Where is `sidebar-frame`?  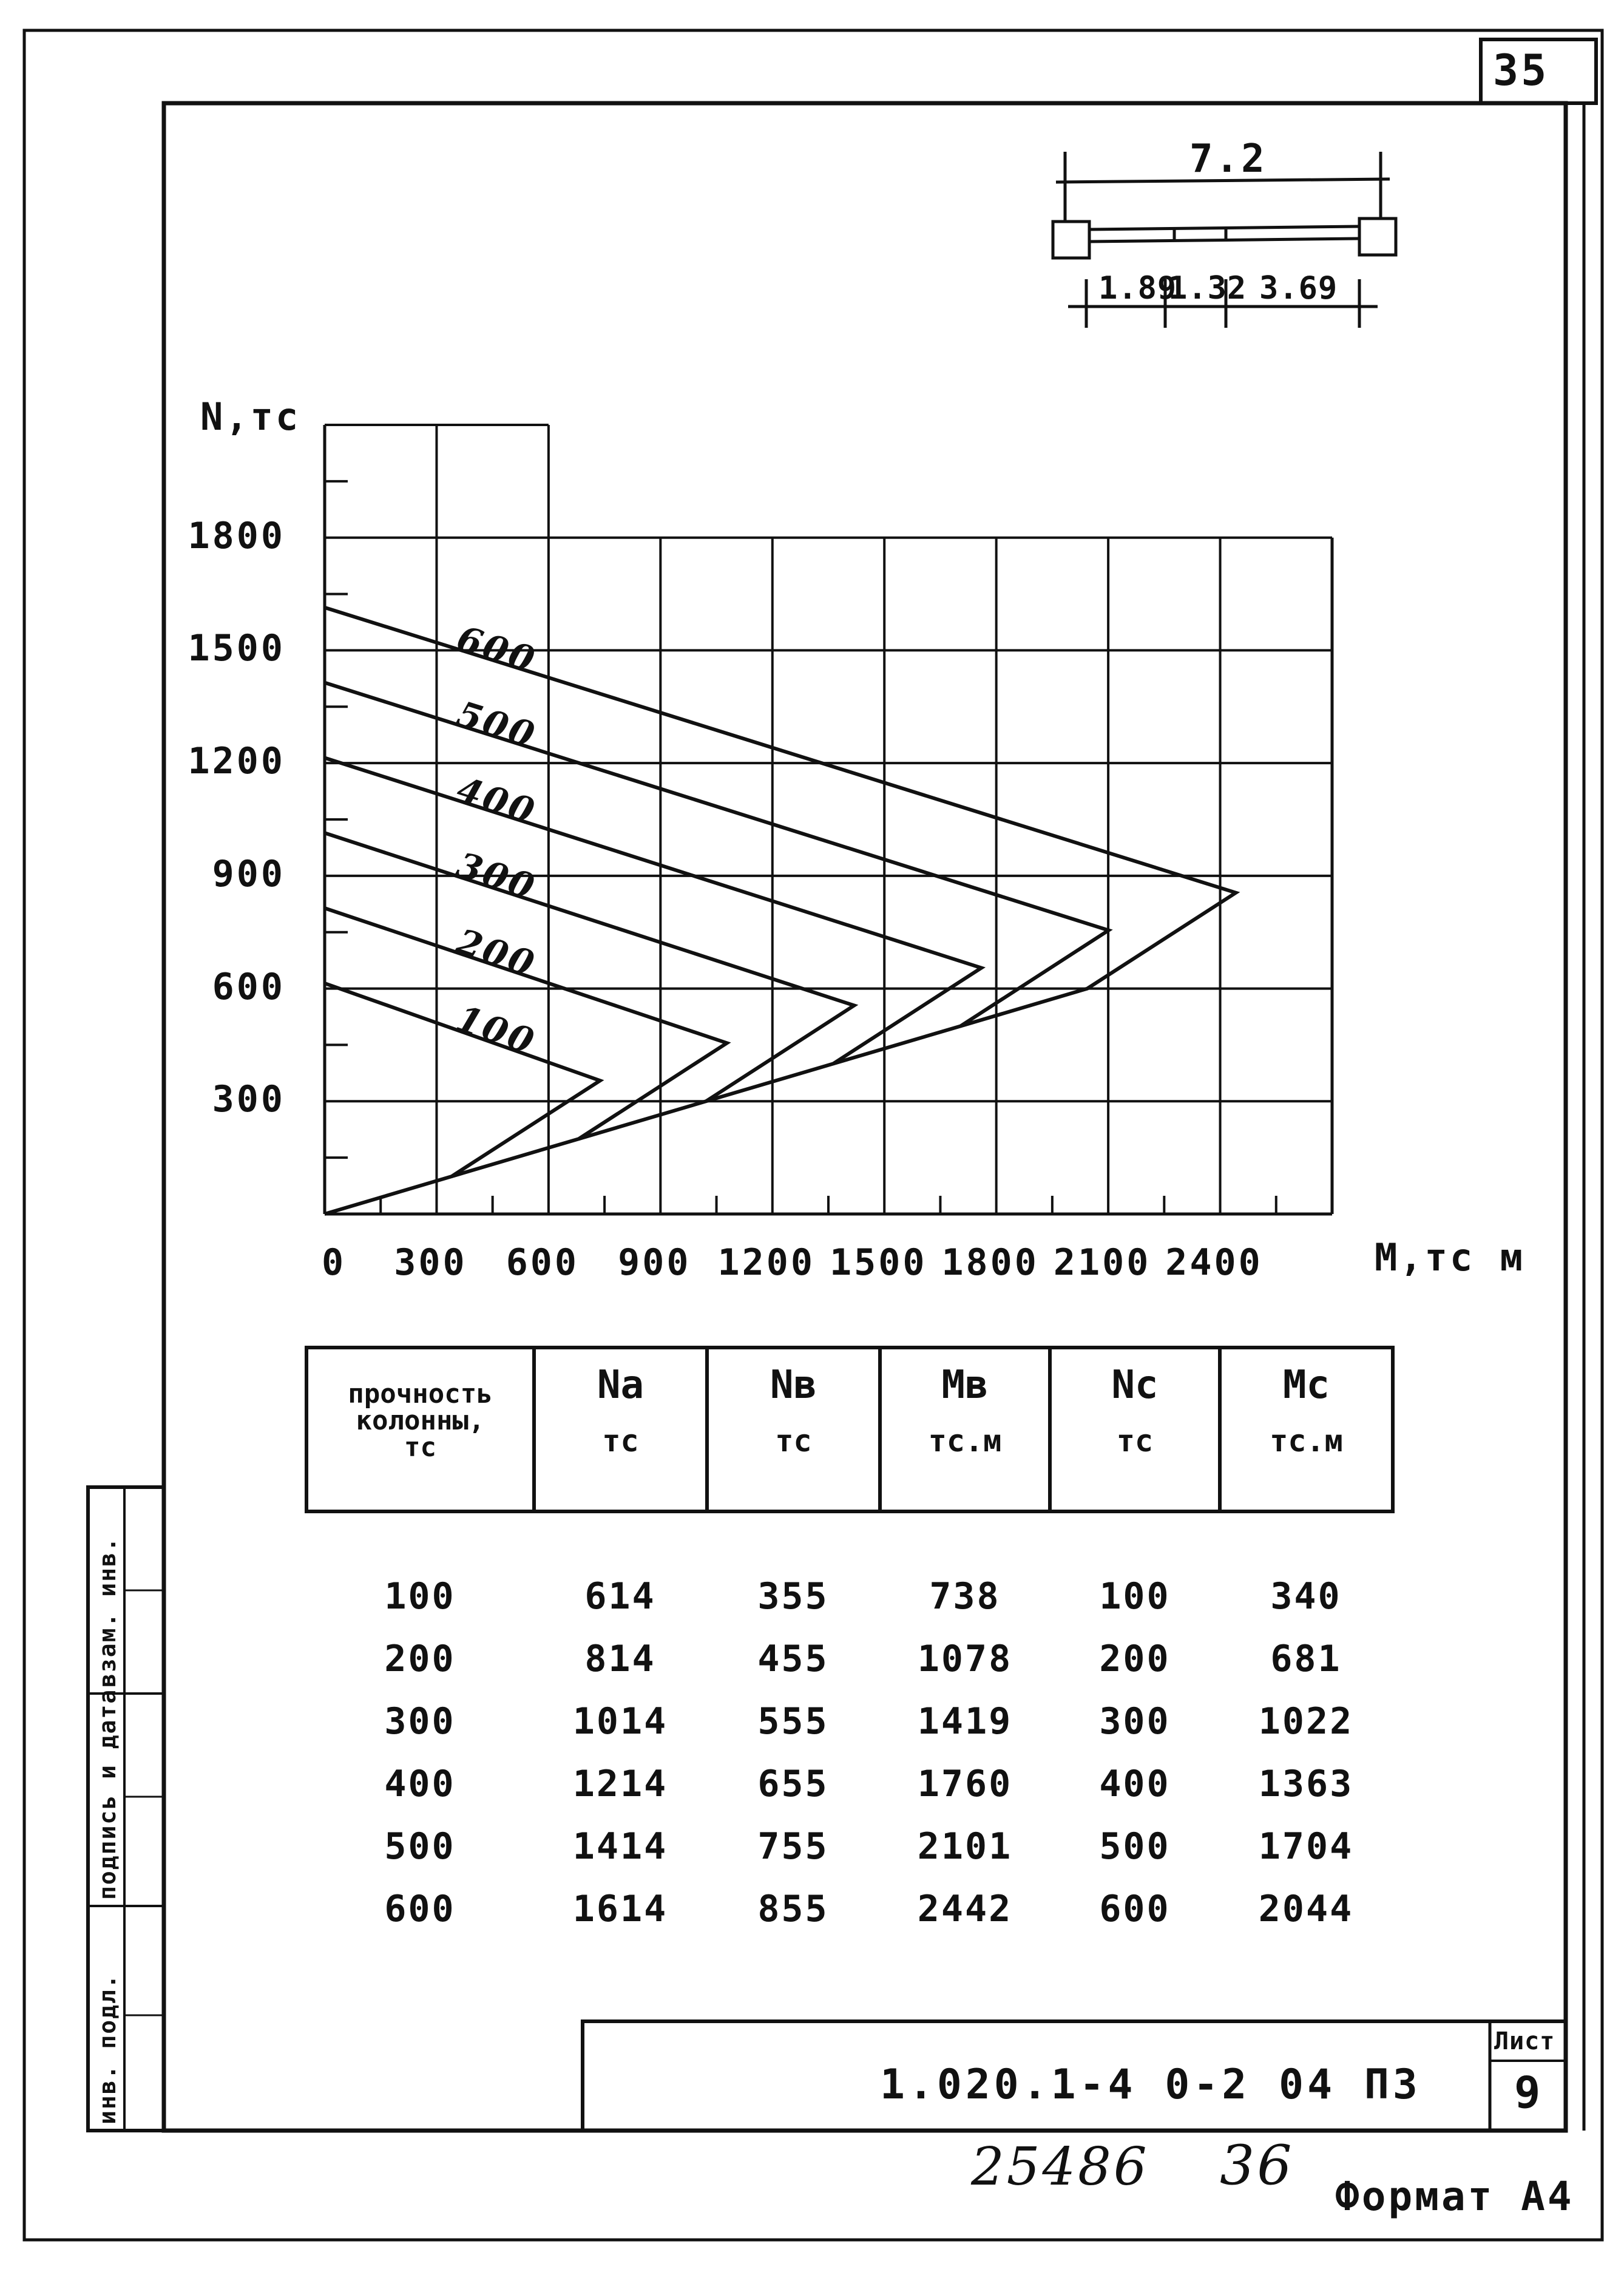
sidebar-frame is located at coordinates (126, 1808).